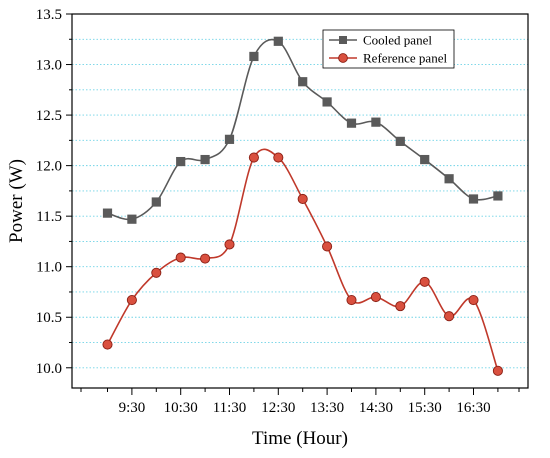 The image size is (550, 458). Describe the element at coordinates (405, 58) in the screenshot. I see `legend-reference-panel-label: Reference panel` at that location.